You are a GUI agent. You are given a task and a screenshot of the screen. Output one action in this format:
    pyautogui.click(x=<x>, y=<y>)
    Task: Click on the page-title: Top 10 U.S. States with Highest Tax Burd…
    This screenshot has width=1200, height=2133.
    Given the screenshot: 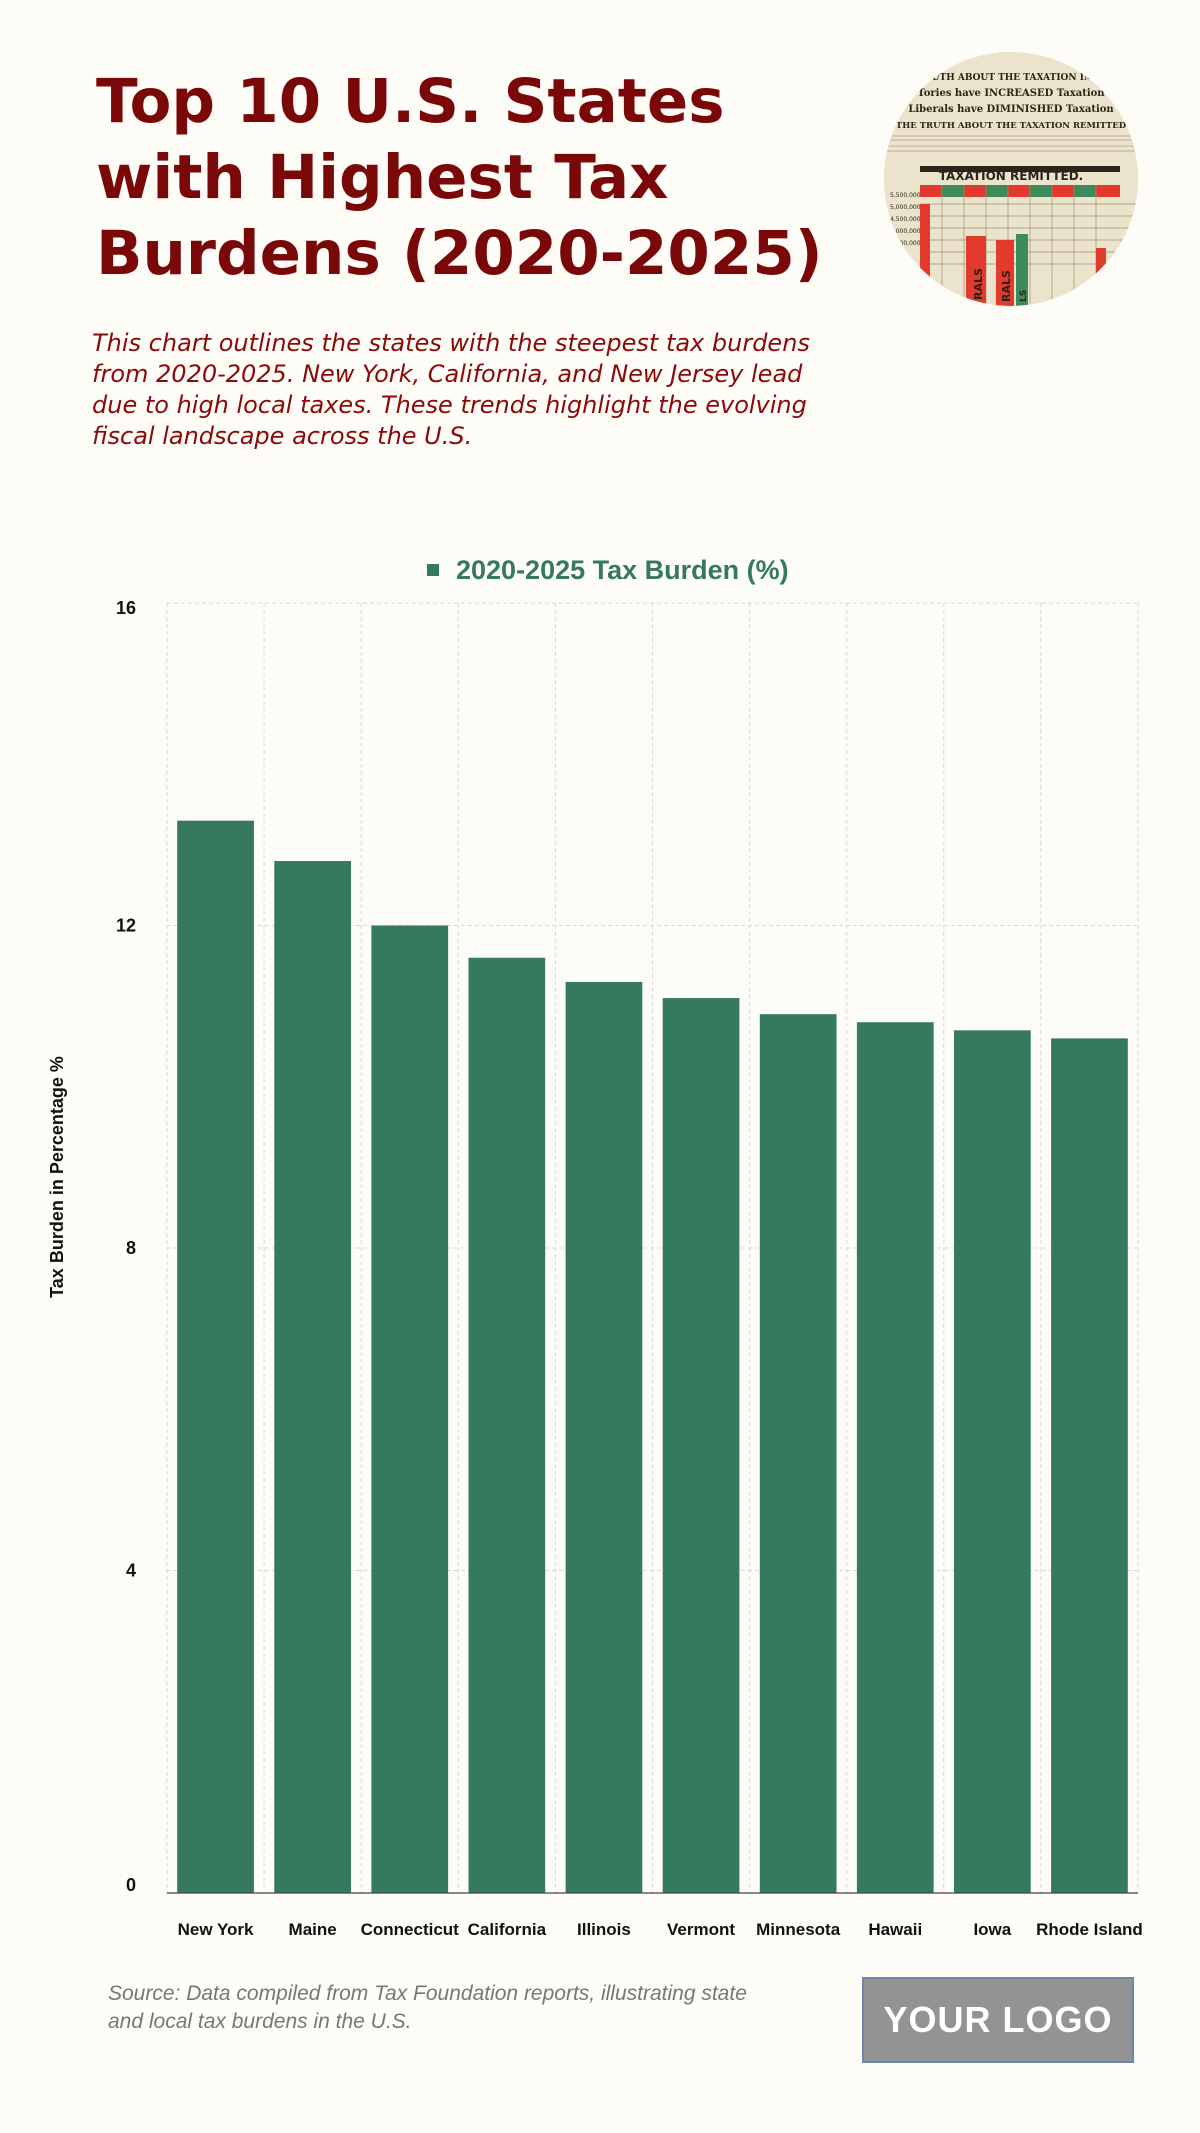 What is the action you would take?
    pyautogui.click(x=459, y=177)
    